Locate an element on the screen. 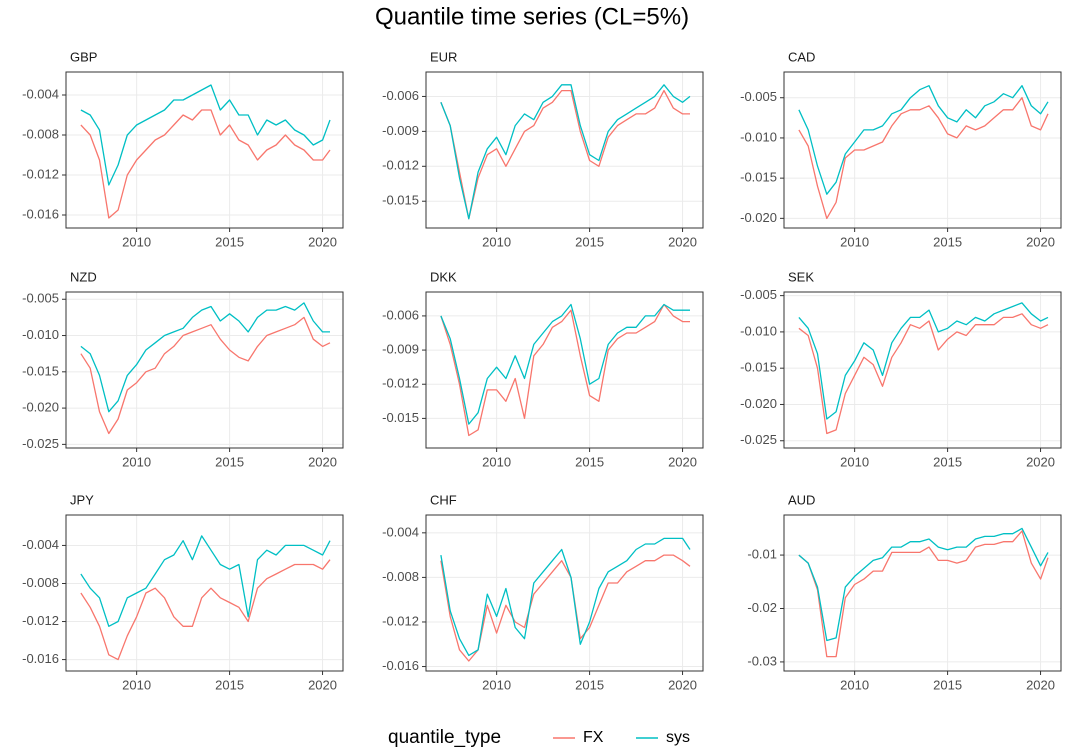  panel-title: CAD is located at coordinates (801, 56).